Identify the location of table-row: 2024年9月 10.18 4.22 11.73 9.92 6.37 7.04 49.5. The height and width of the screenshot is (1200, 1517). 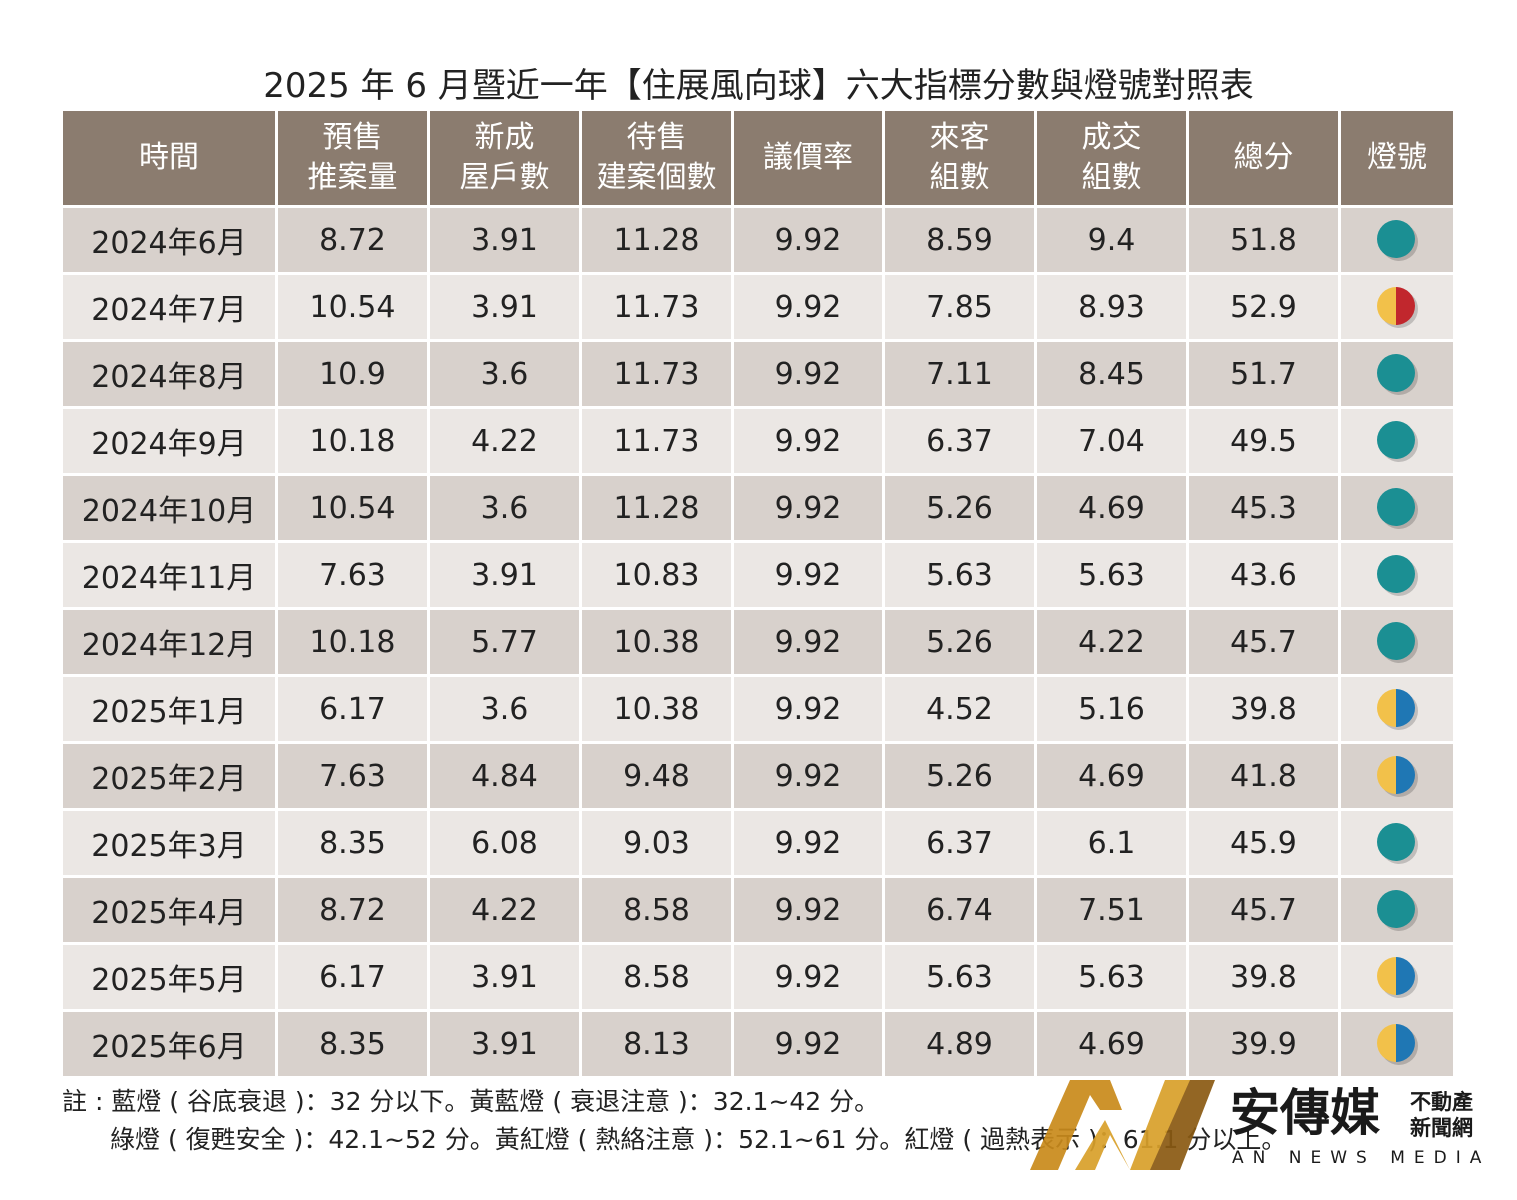
(758, 441).